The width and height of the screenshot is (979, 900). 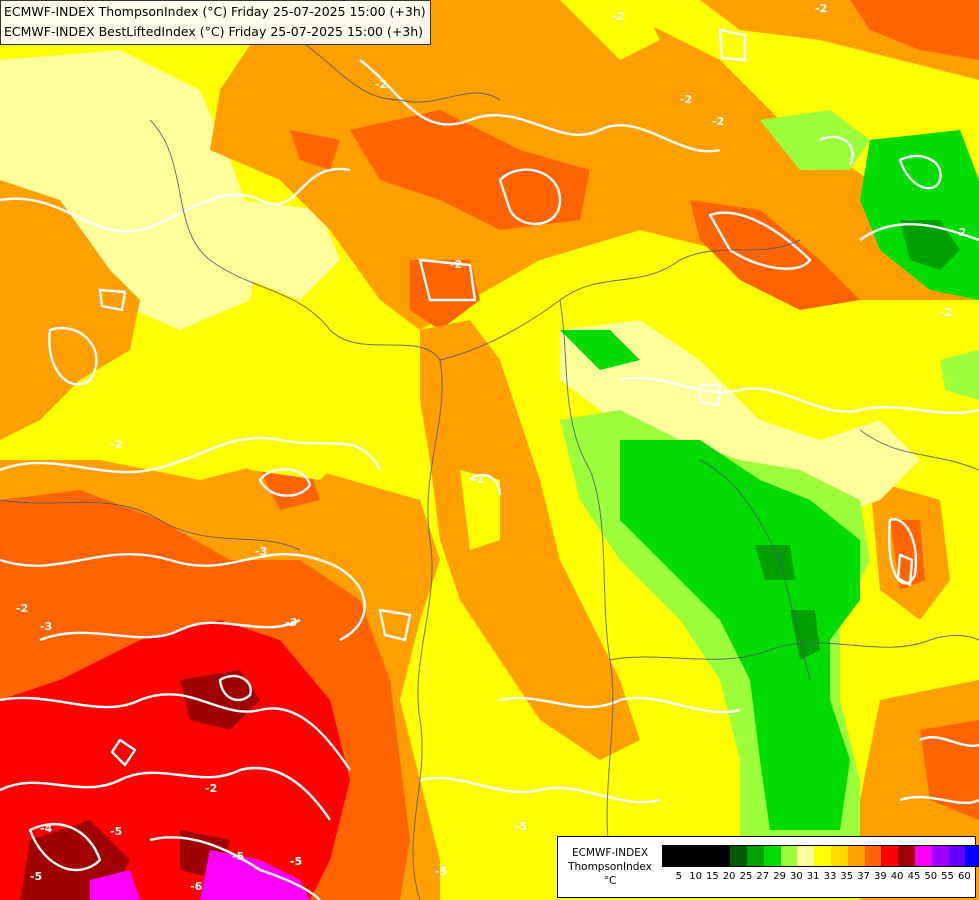 I want to click on legend-color-scale, so click(x=820, y=856).